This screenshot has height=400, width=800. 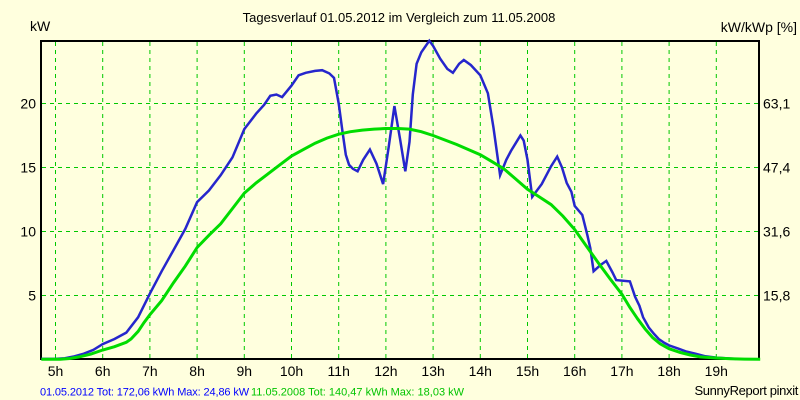 What do you see at coordinates (776, 104) in the screenshot?
I see `svg-text: 63,1` at bounding box center [776, 104].